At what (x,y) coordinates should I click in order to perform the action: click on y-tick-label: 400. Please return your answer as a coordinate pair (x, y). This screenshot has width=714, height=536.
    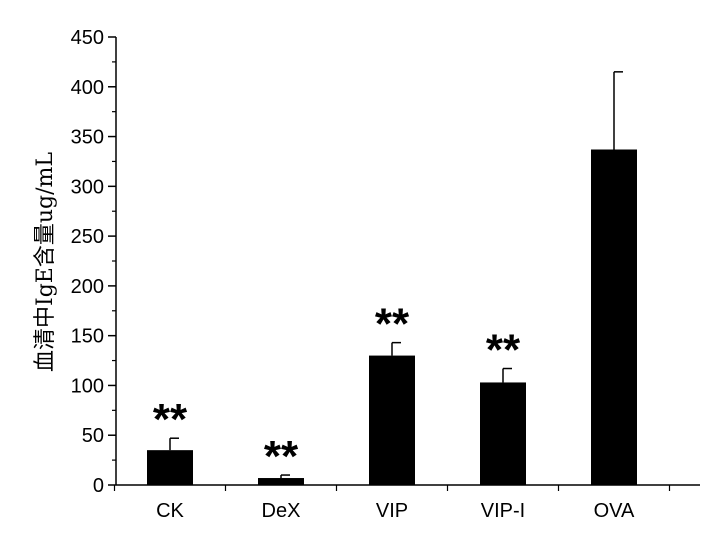
    Looking at the image, I should click on (87, 88).